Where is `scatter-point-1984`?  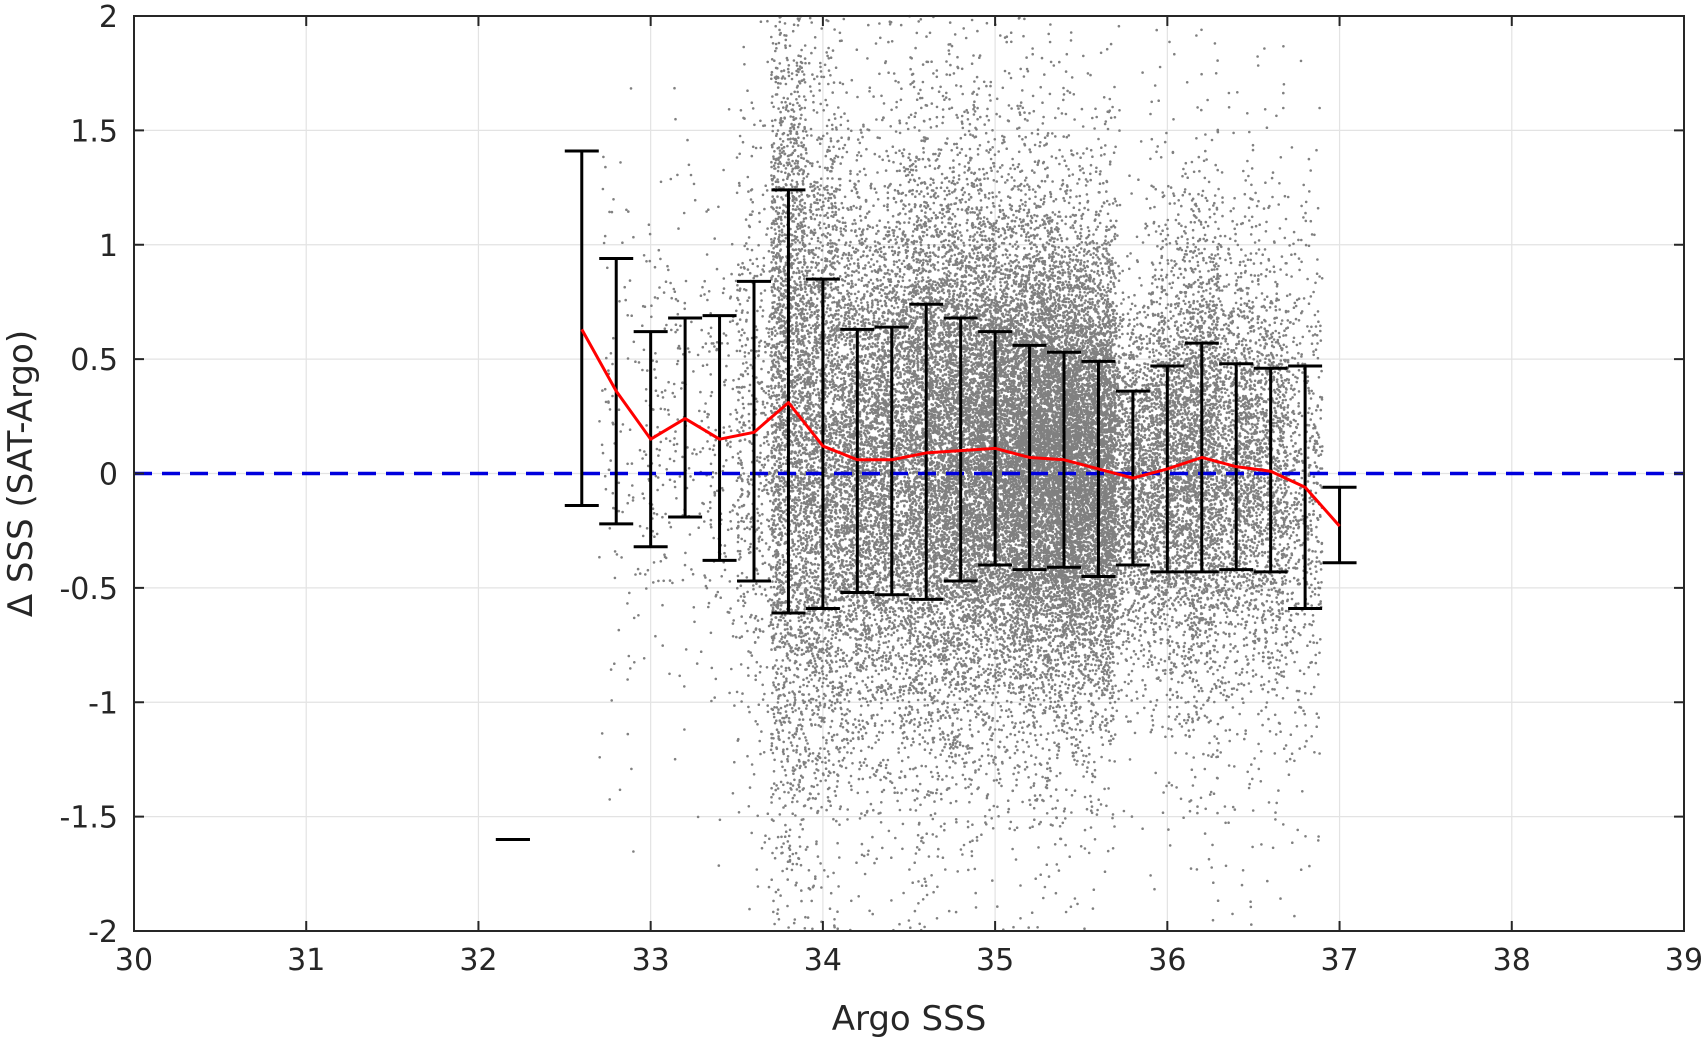
scatter-point-1984 is located at coordinates (800, 492).